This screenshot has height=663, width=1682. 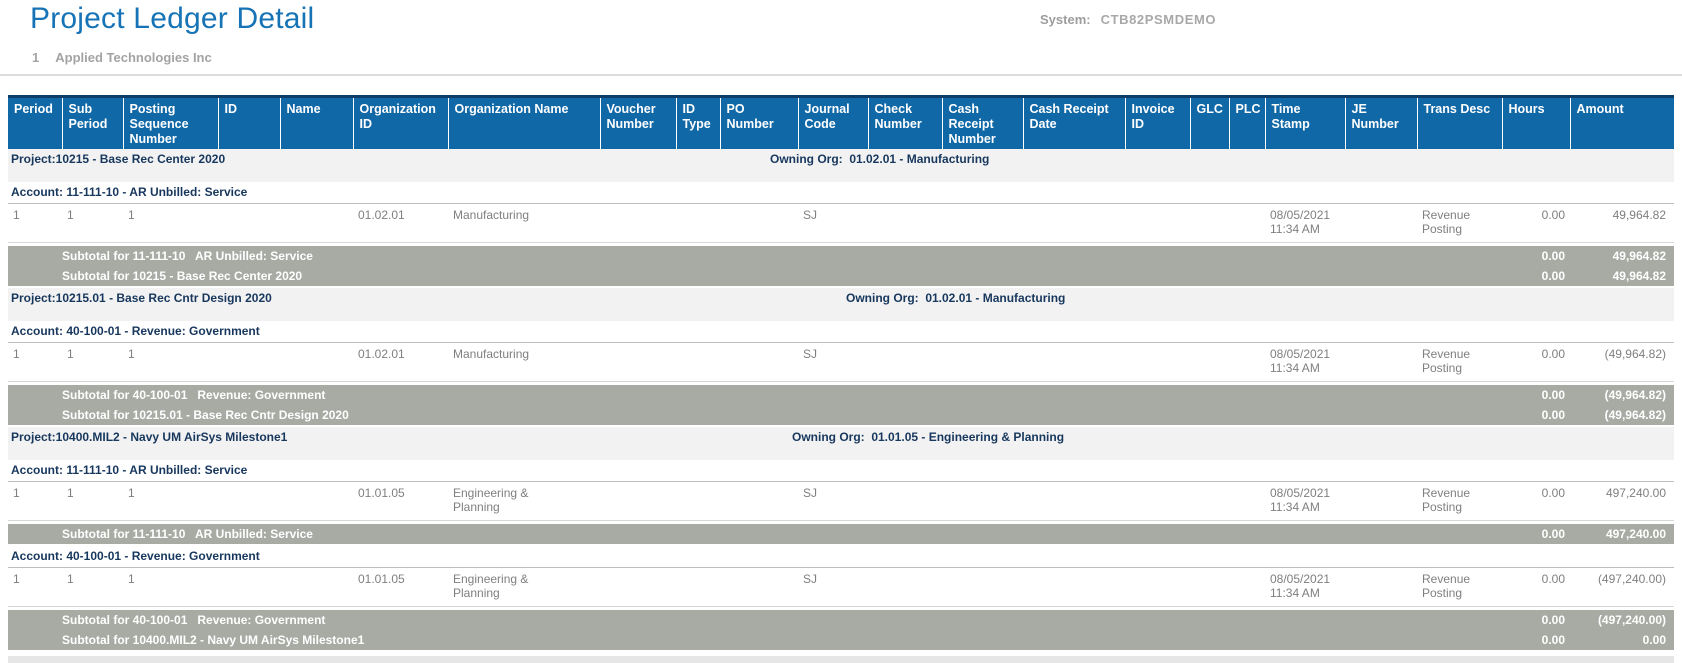 What do you see at coordinates (759, 587) in the screenshot?
I see `cell-po-number` at bounding box center [759, 587].